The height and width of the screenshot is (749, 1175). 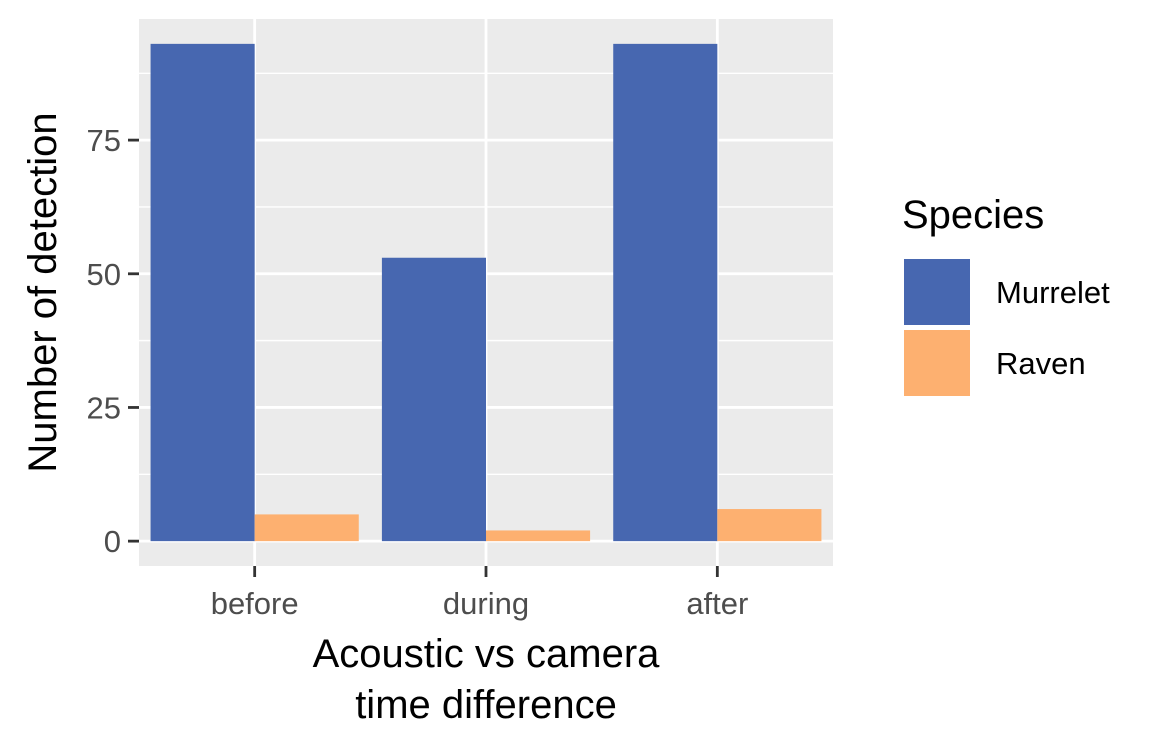 I want to click on x-tick-label-before: before, so click(x=255, y=603).